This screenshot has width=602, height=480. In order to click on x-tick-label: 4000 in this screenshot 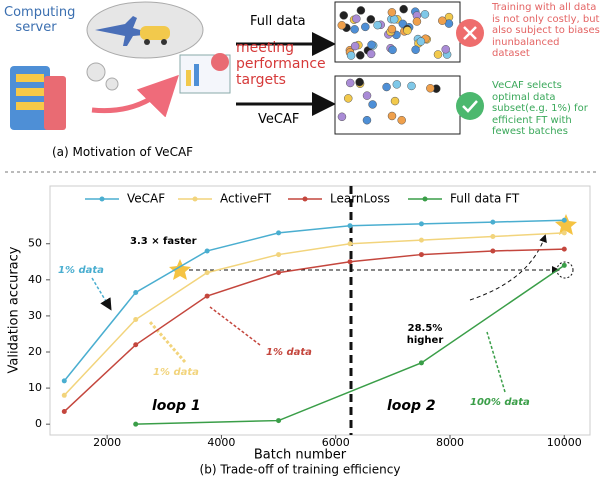, I will do `click(221, 442)`.